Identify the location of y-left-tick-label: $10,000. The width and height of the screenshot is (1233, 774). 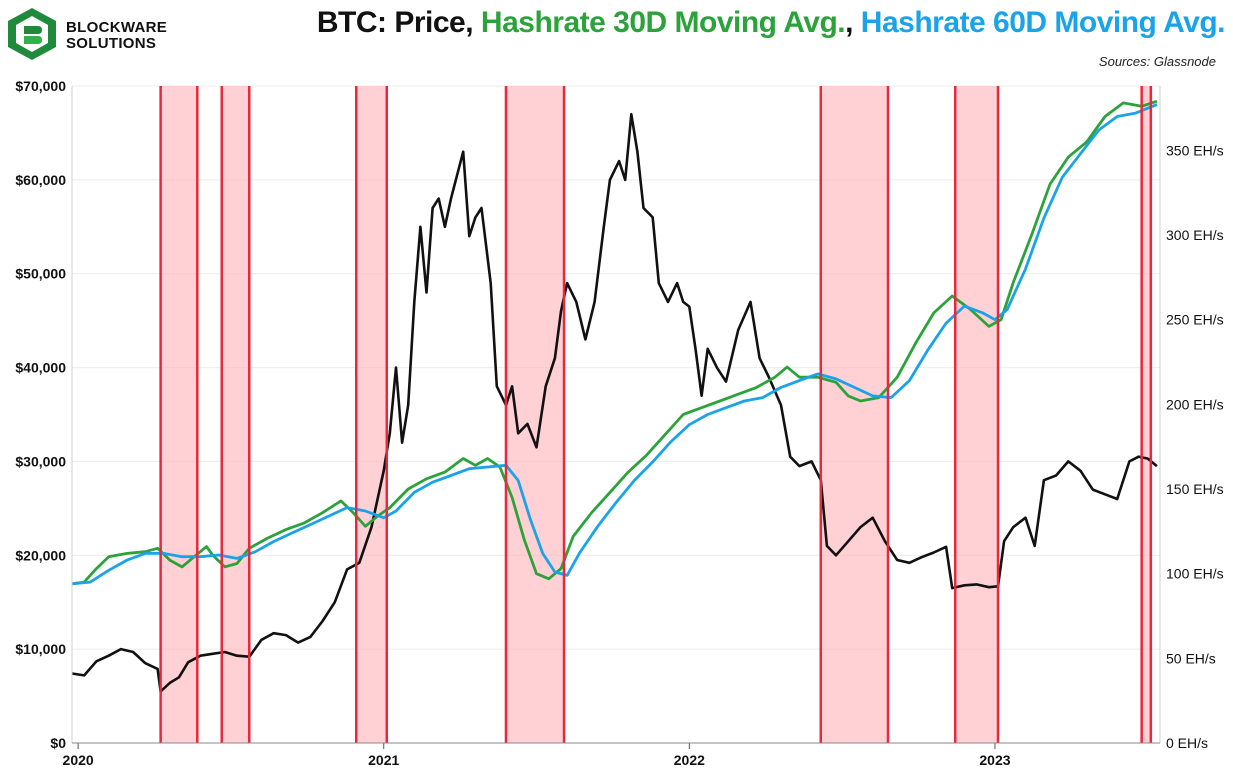
(40, 649).